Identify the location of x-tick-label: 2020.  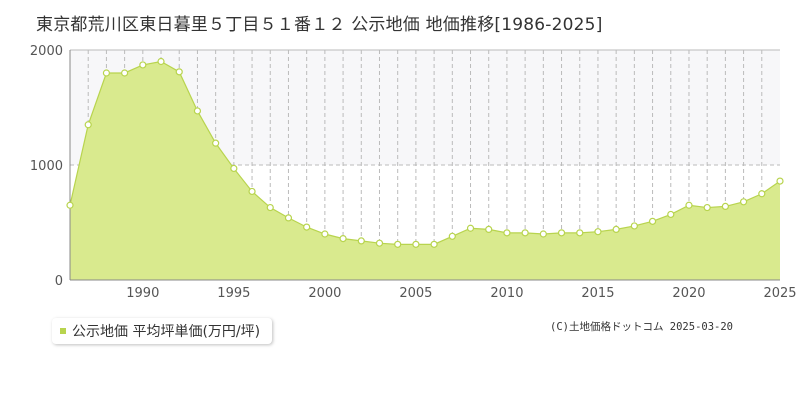
(688, 293).